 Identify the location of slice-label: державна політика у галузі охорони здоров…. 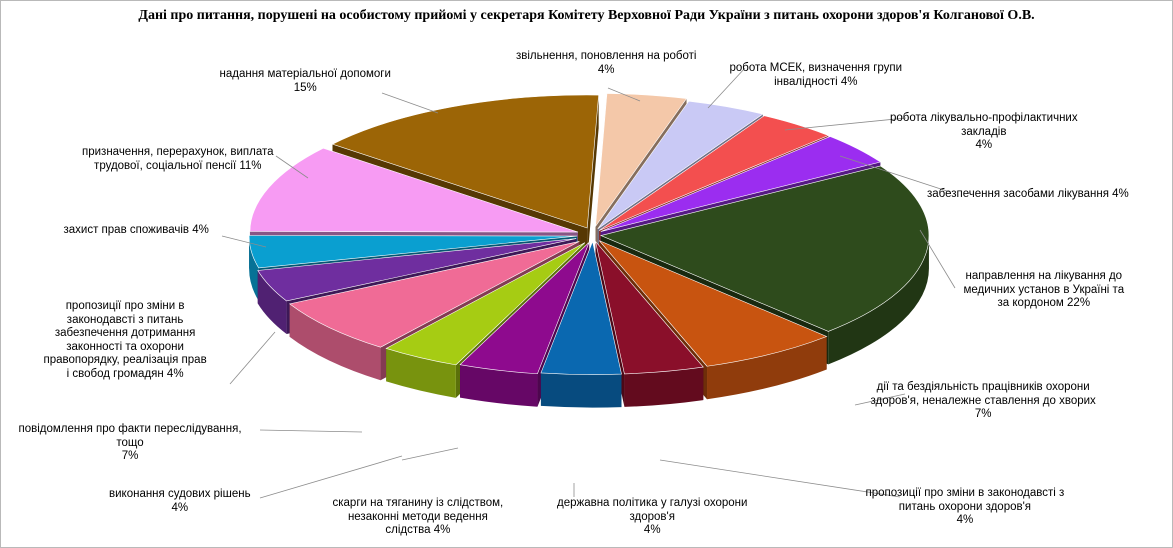
(652, 517).